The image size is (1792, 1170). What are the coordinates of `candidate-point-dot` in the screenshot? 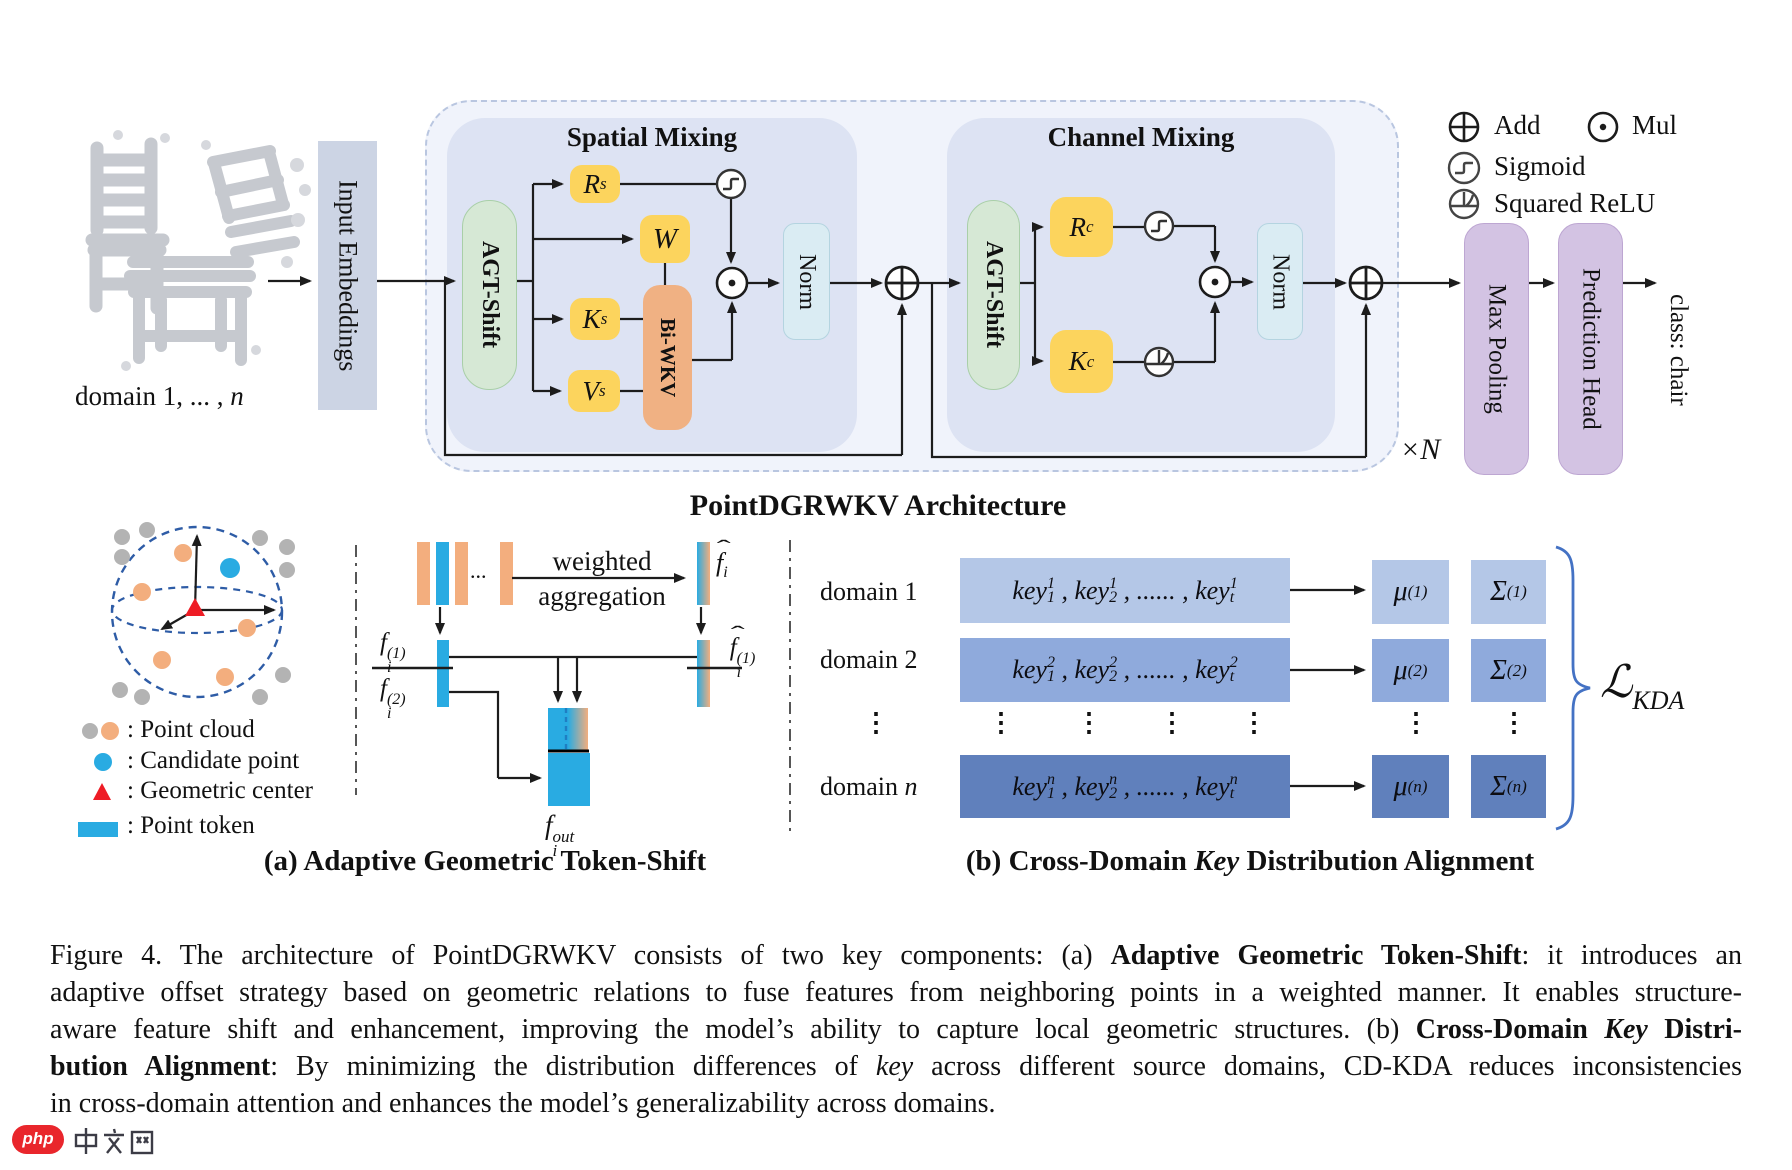 It's located at (230, 568).